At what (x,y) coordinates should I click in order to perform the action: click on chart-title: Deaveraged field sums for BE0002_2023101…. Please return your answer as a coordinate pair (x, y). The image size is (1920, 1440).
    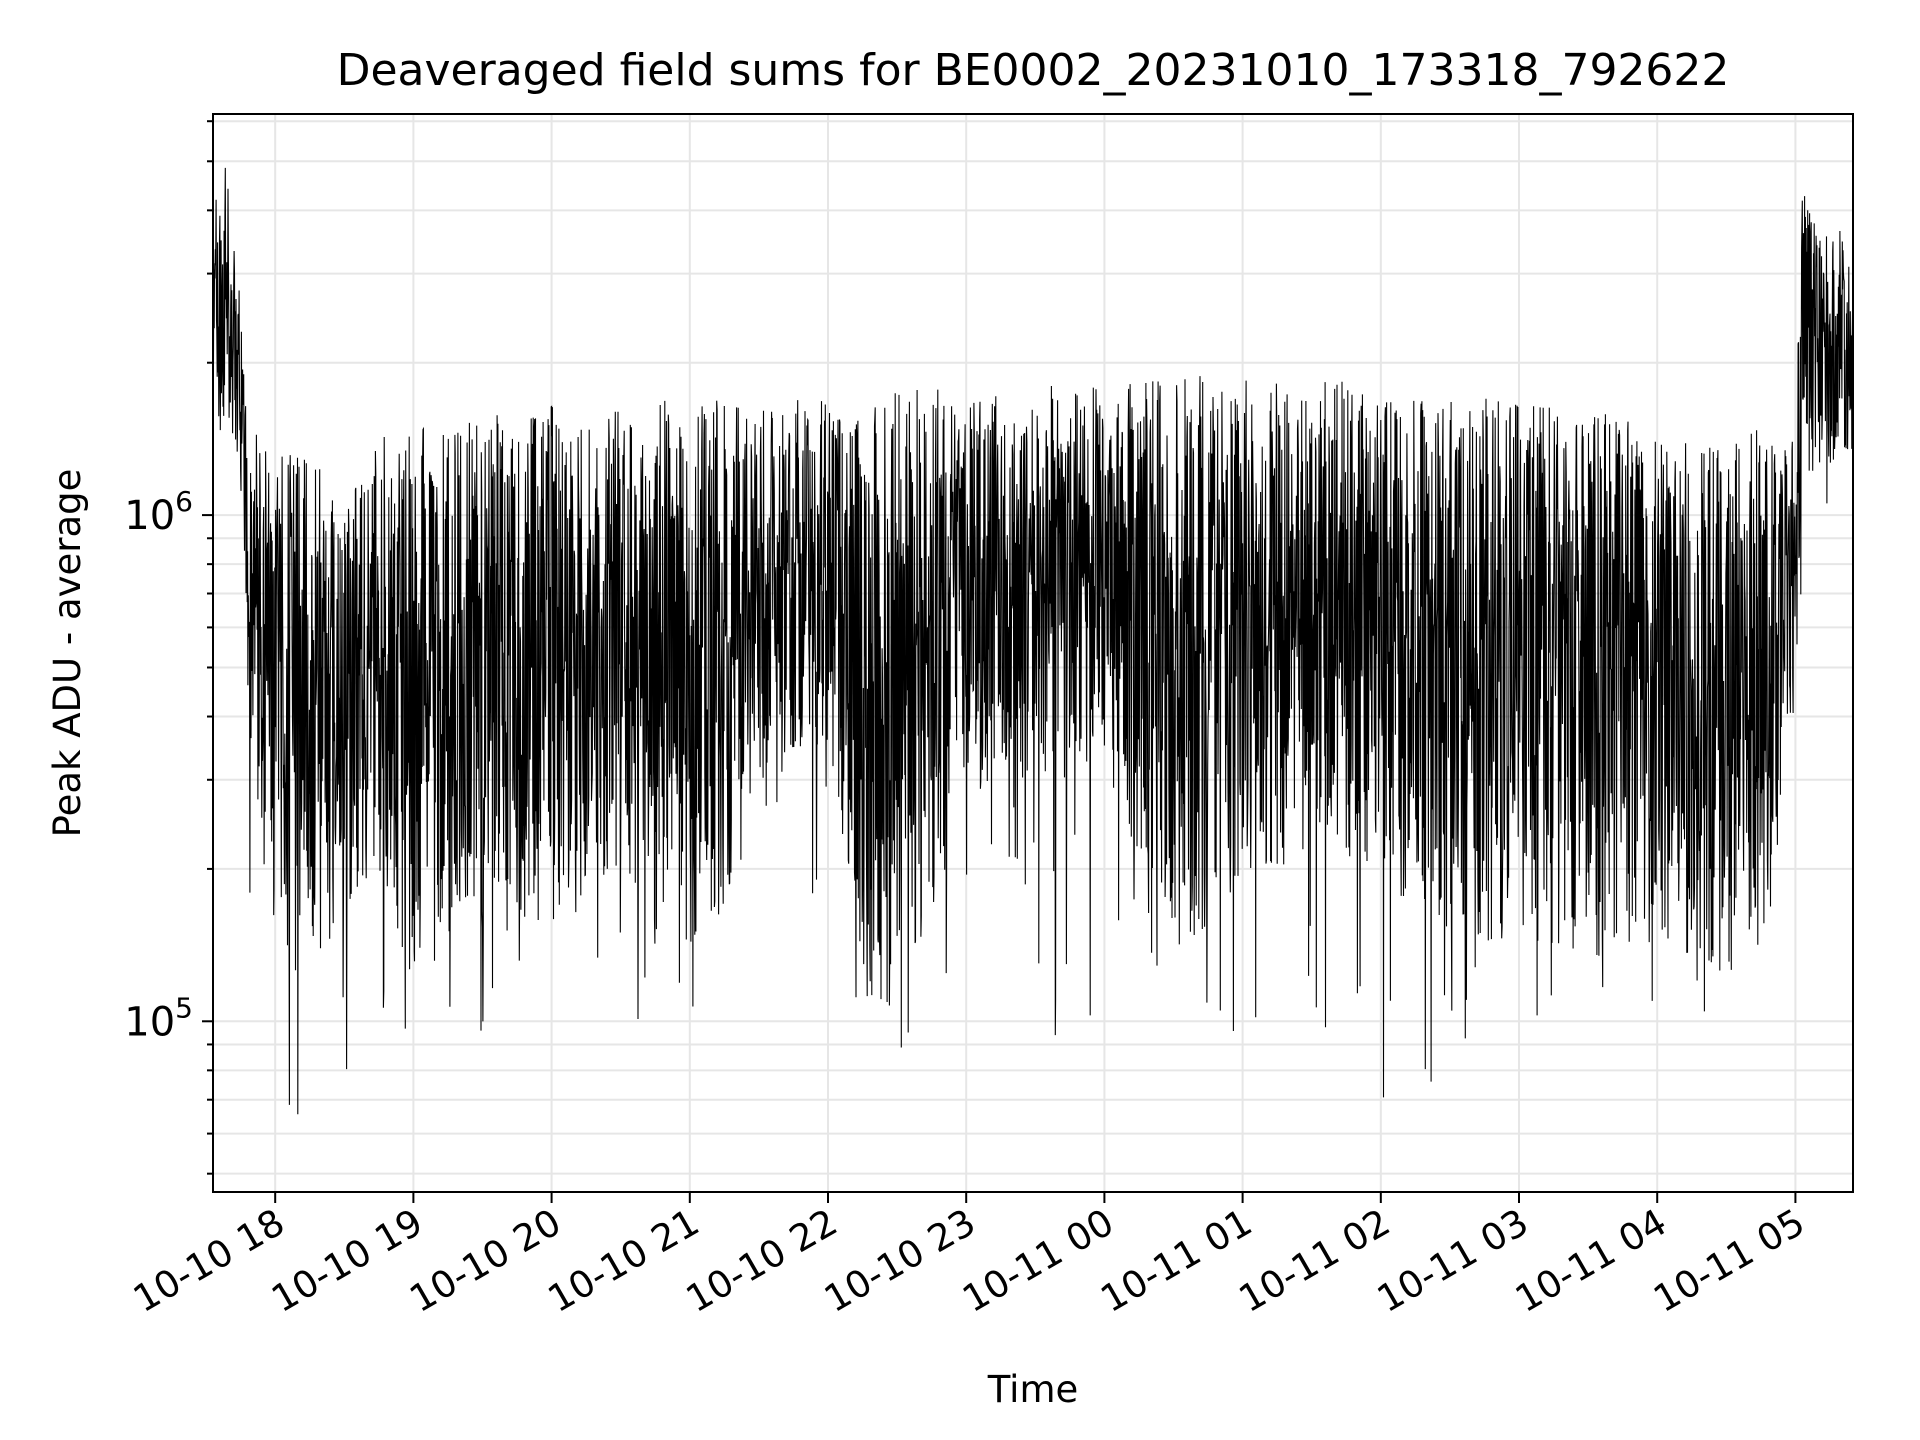
    Looking at the image, I should click on (1033, 70).